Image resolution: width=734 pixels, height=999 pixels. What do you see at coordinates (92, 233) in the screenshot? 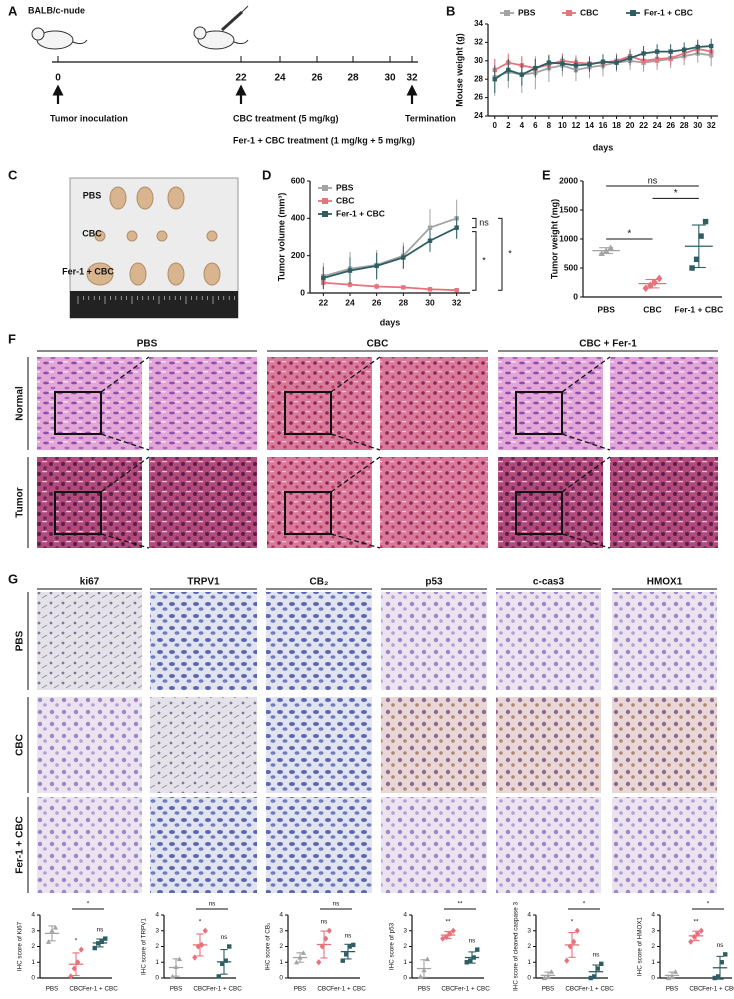
I see `photo-row-label: CBC` at bounding box center [92, 233].